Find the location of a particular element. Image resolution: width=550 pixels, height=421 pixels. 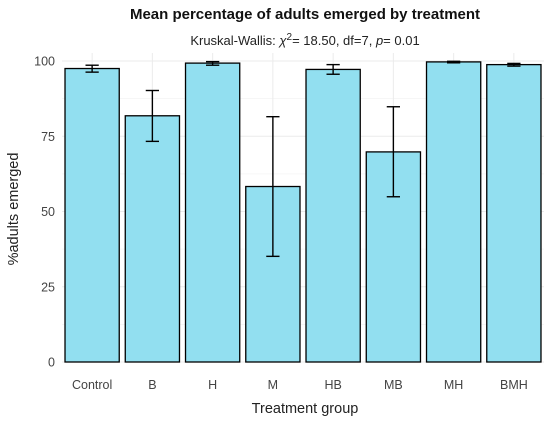

x-tick-label: H is located at coordinates (212, 385).